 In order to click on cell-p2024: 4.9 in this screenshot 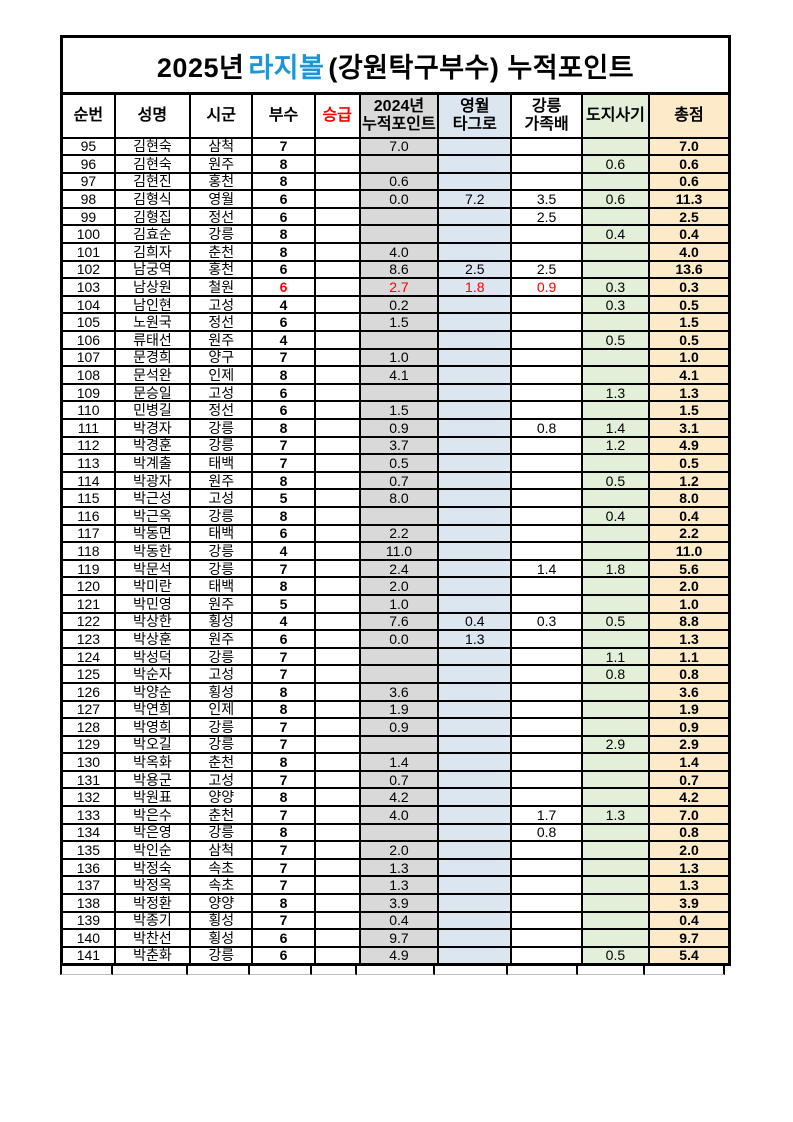, I will do `click(399, 955)`.